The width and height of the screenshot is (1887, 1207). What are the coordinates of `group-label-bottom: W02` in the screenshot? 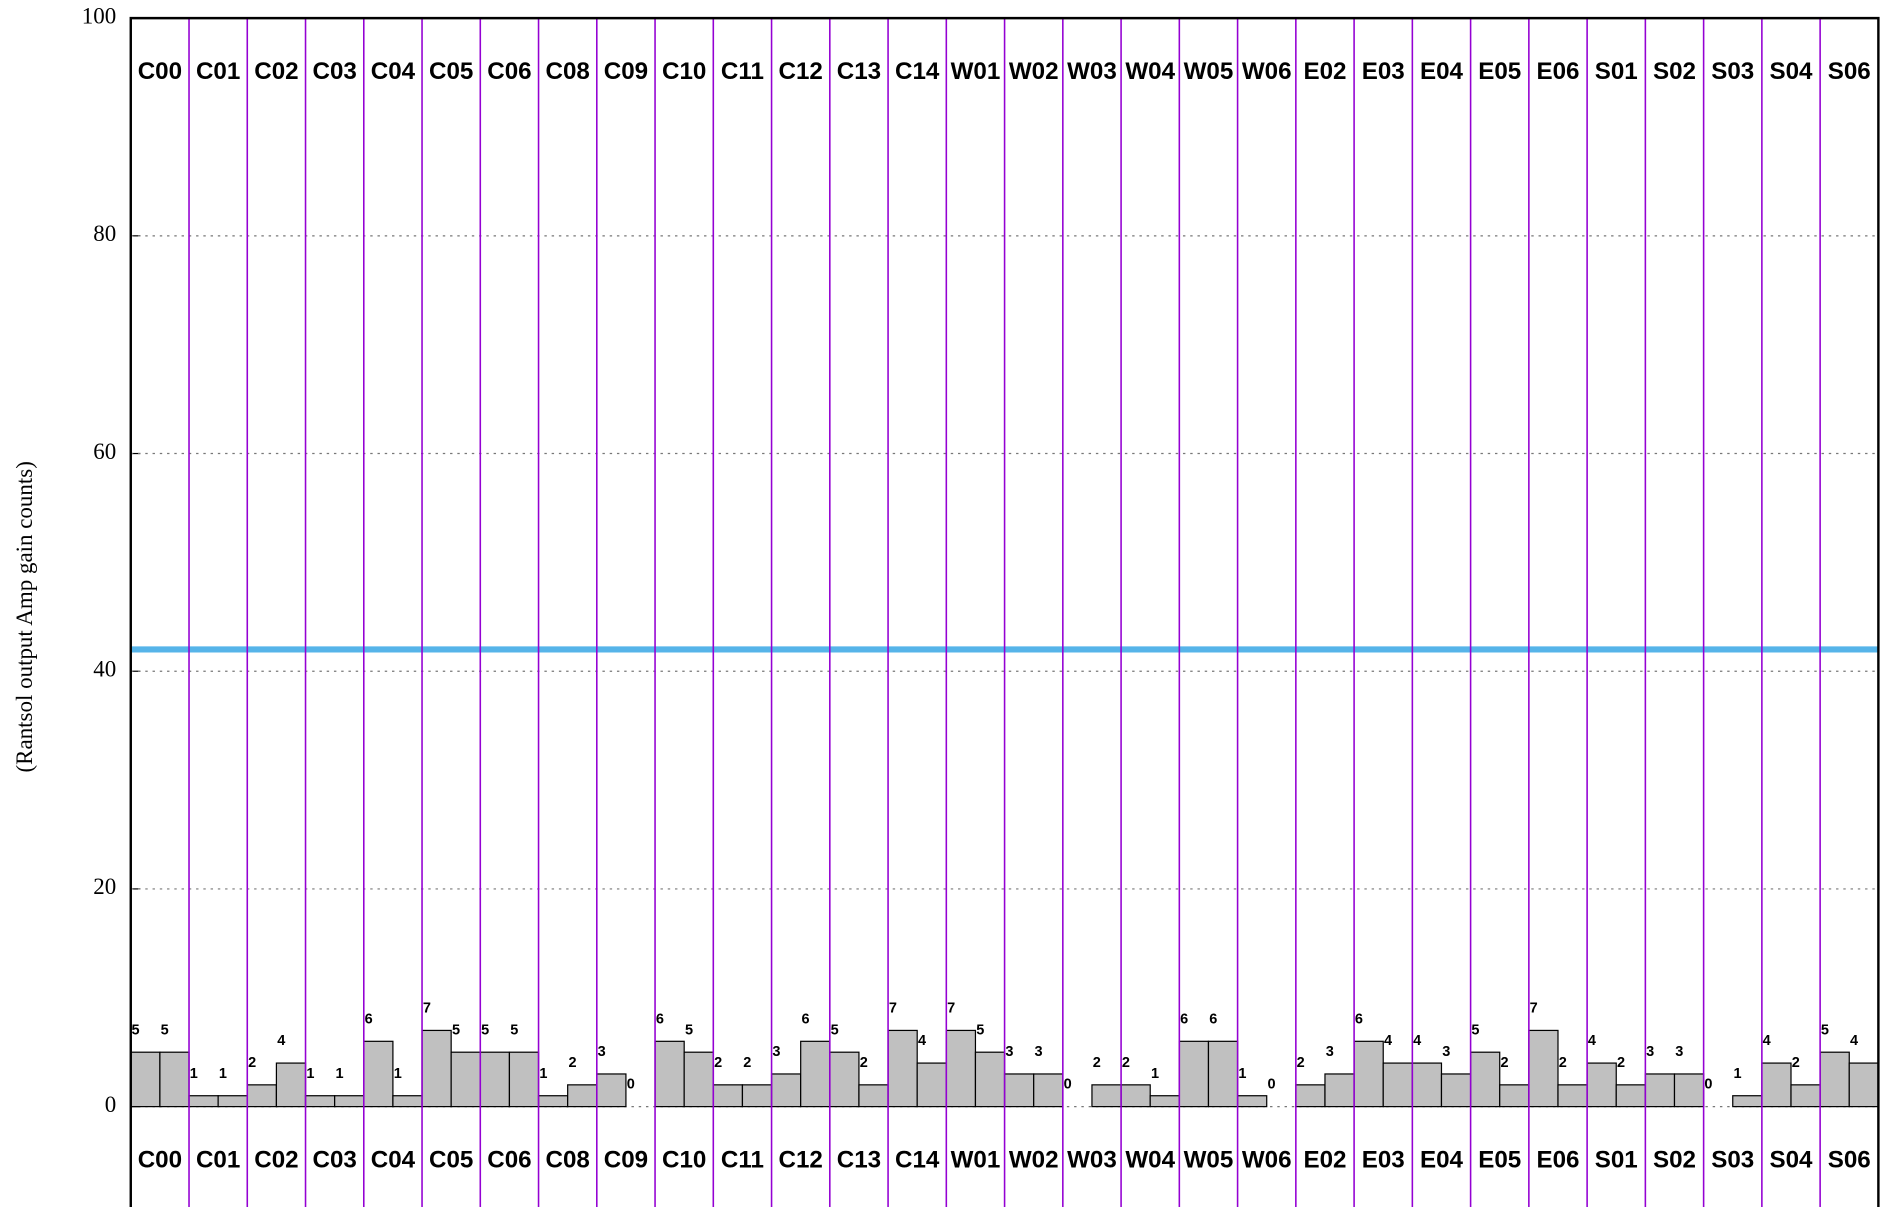 It's located at (1034, 1159).